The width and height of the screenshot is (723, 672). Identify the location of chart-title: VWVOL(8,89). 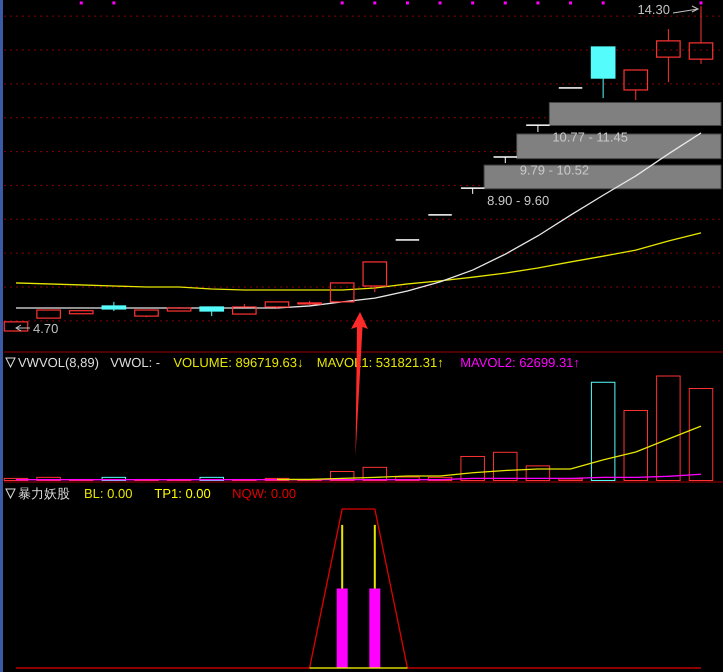
(58, 362).